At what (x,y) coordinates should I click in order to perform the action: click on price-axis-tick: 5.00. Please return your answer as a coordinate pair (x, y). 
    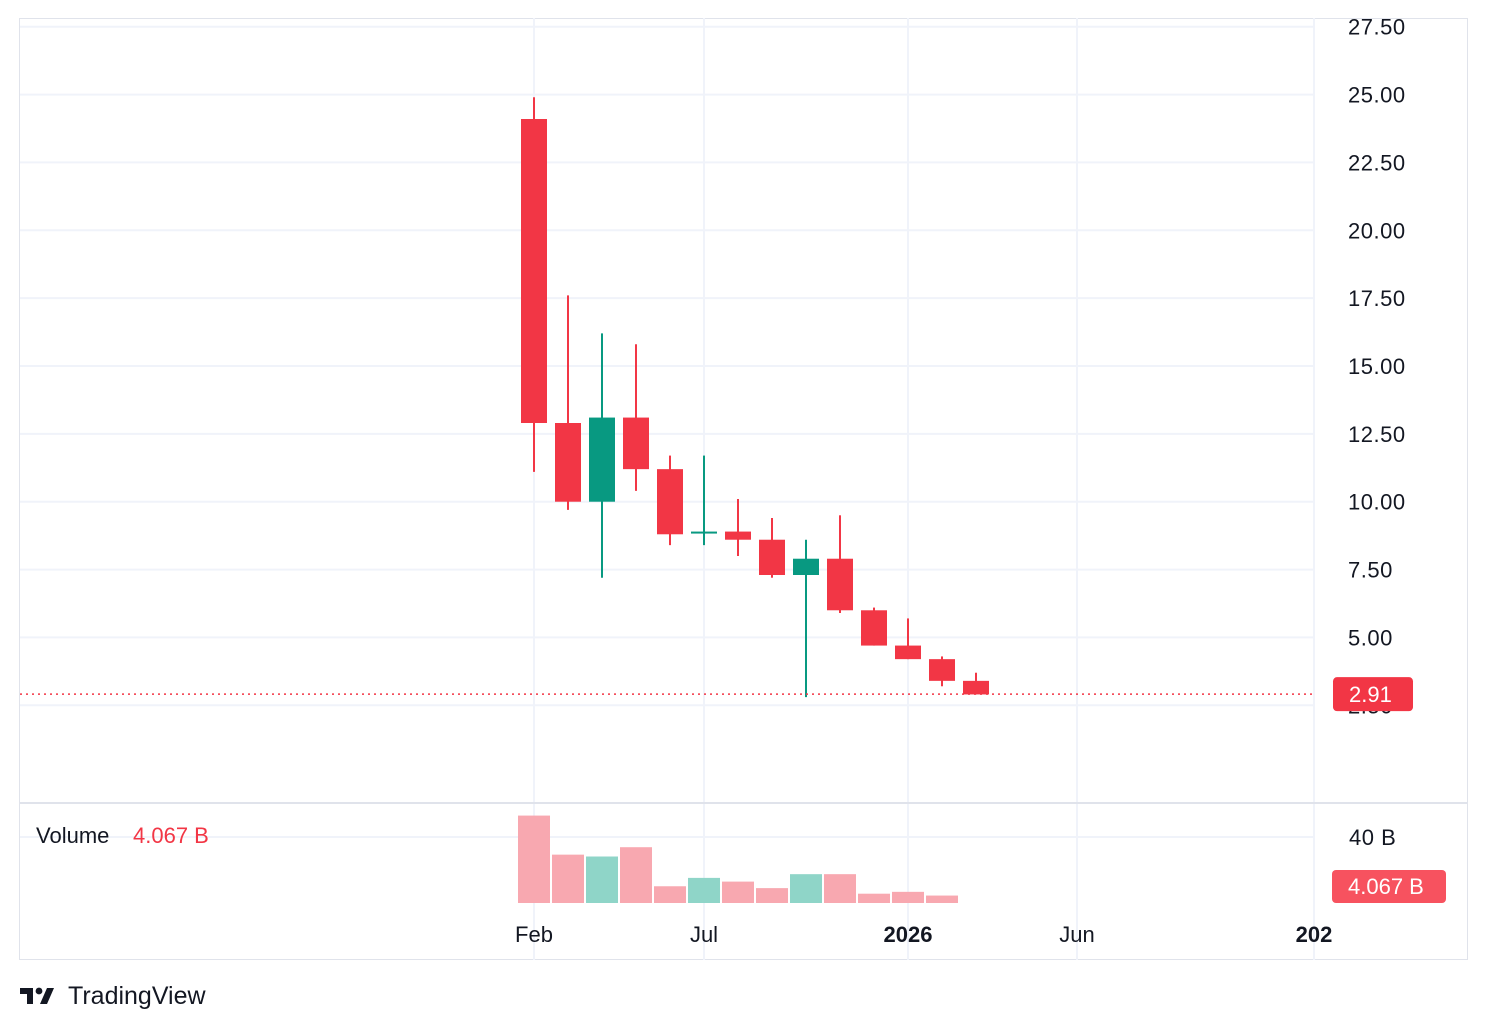
    Looking at the image, I should click on (1370, 637).